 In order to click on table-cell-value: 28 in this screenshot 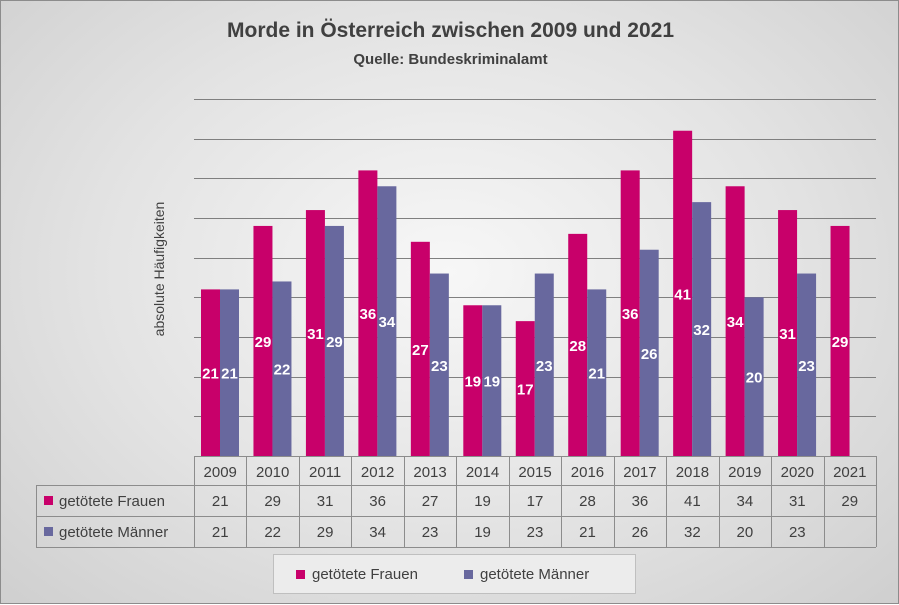, I will do `click(587, 501)`.